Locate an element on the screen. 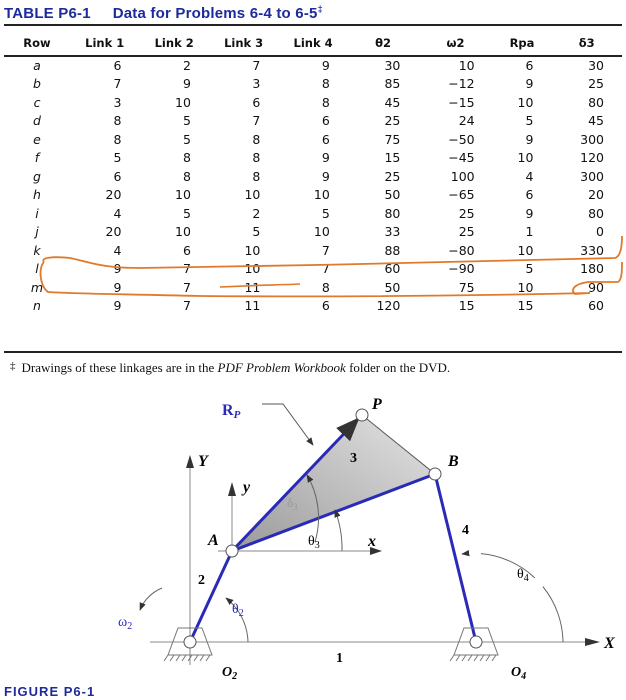 The height and width of the screenshot is (700, 626). col-header-delta3: δ3 is located at coordinates (586, 43).